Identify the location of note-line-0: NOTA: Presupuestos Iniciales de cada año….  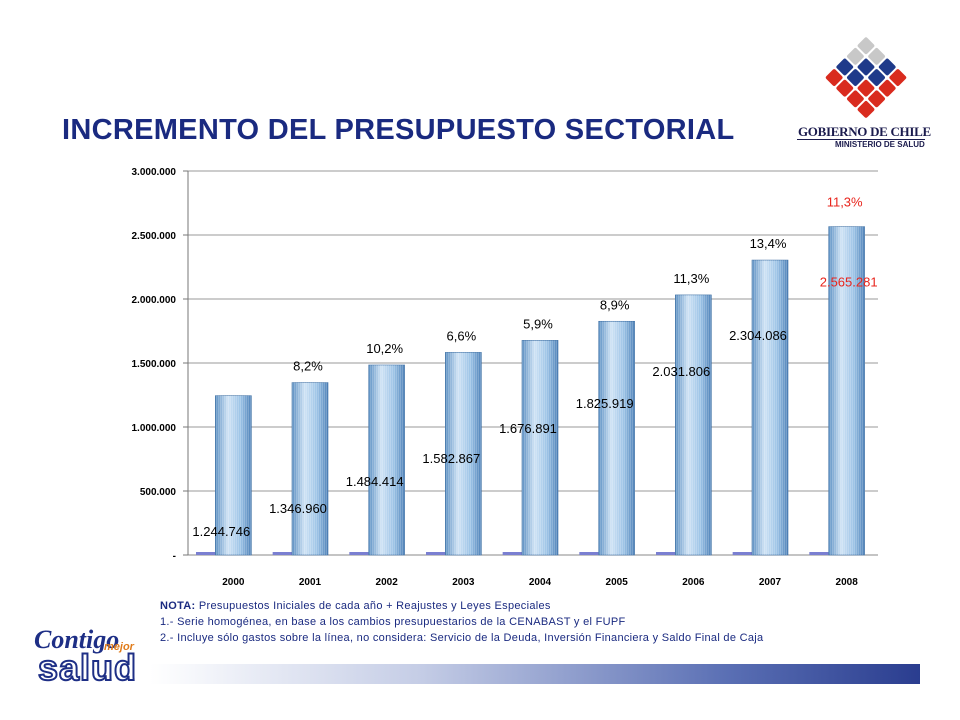
(540, 606).